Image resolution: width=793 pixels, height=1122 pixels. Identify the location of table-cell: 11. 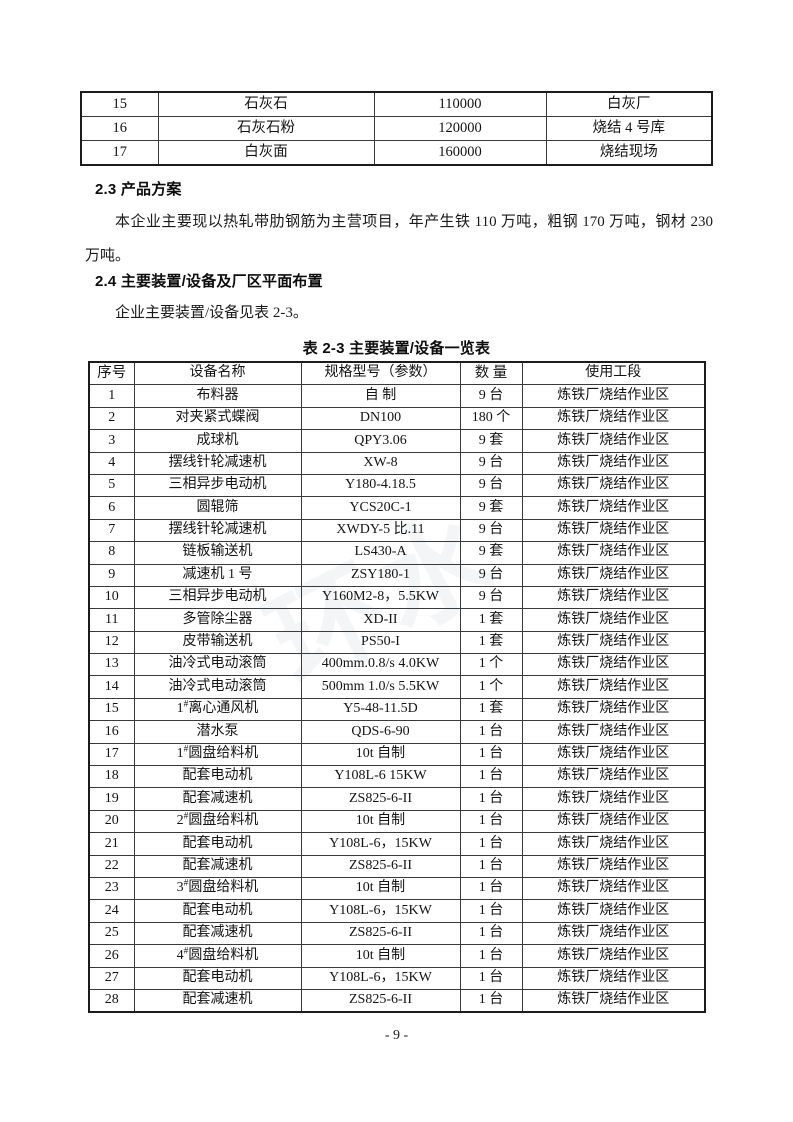
(111, 620).